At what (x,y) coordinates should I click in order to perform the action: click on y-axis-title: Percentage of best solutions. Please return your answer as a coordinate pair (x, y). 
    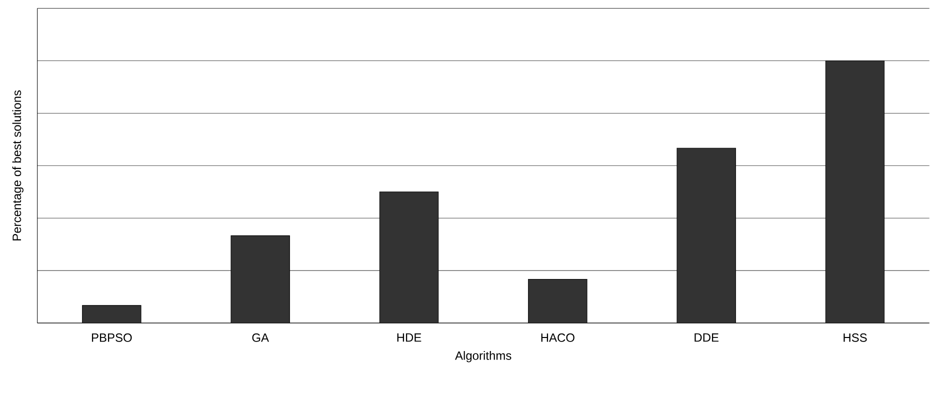
    Looking at the image, I should click on (18, 165).